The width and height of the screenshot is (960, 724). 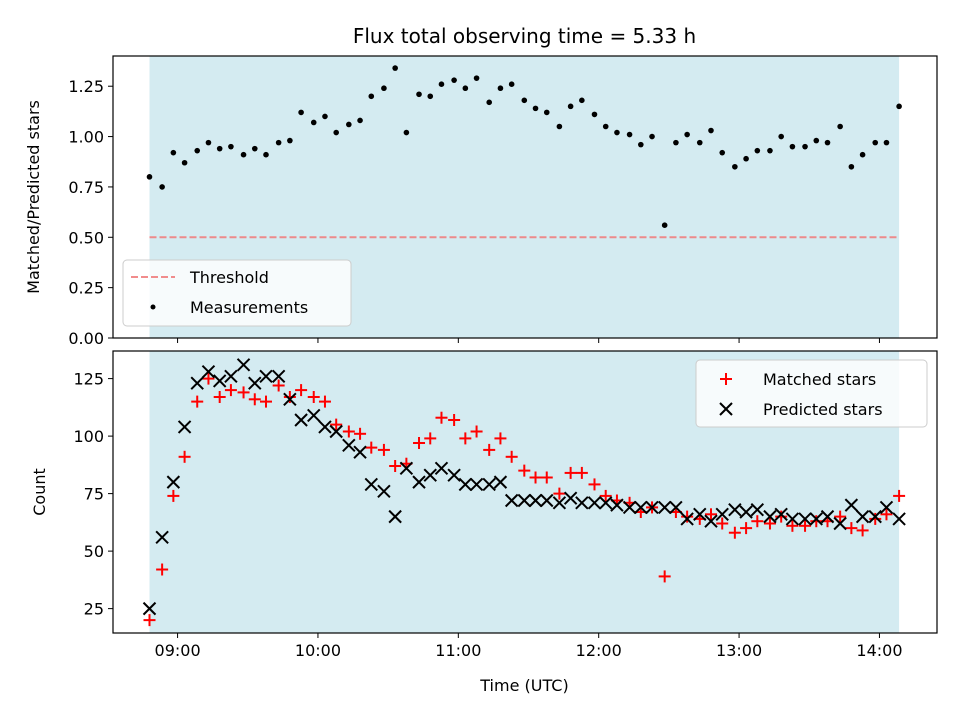 What do you see at coordinates (86, 86) in the screenshot?
I see `top-y-tick-label: 1.25` at bounding box center [86, 86].